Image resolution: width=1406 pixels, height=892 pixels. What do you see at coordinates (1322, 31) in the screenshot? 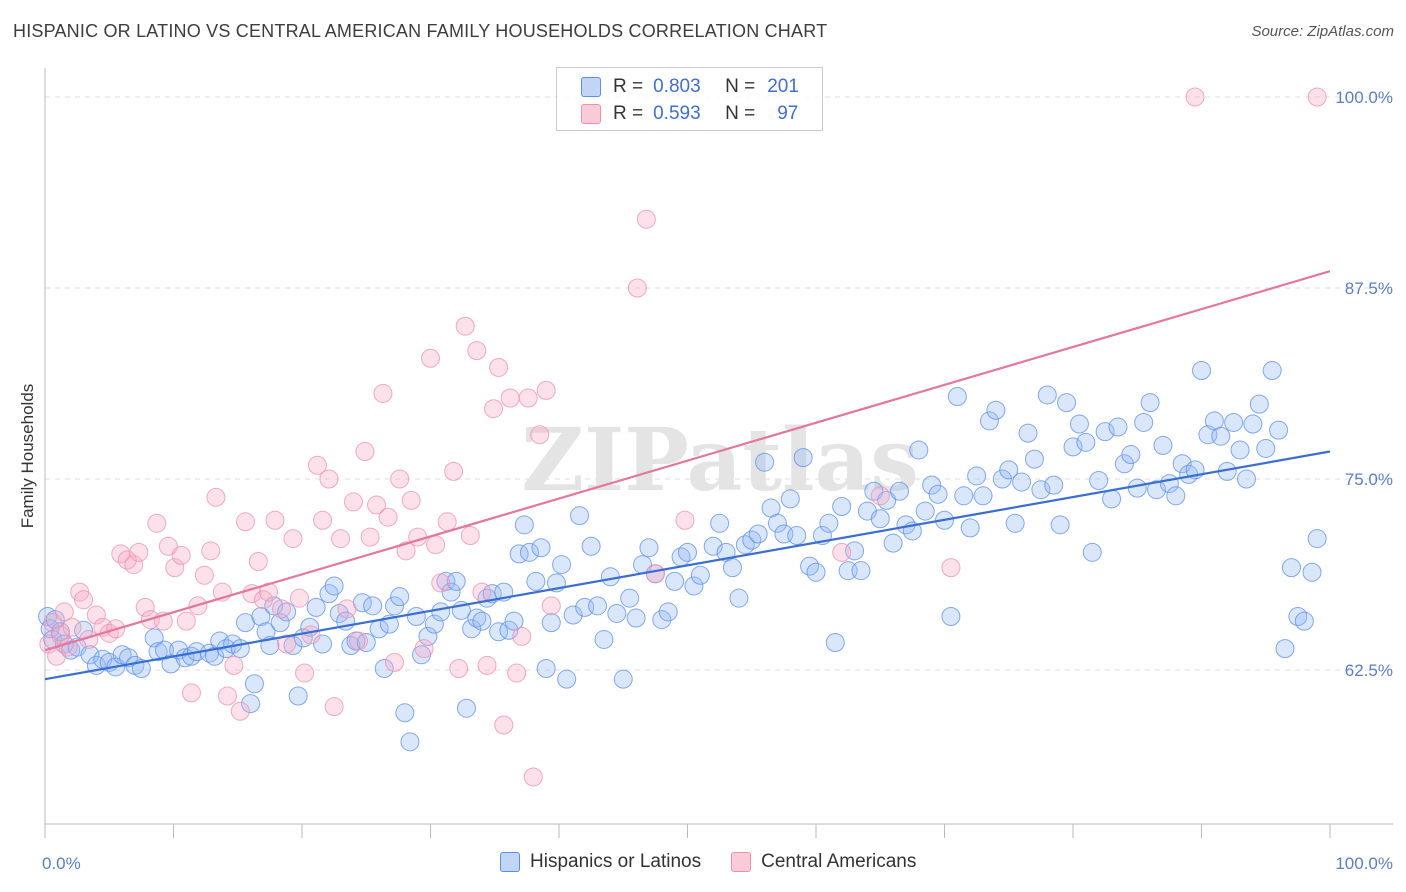
I see `source-label: Source: ZipAtlas.com` at bounding box center [1322, 31].